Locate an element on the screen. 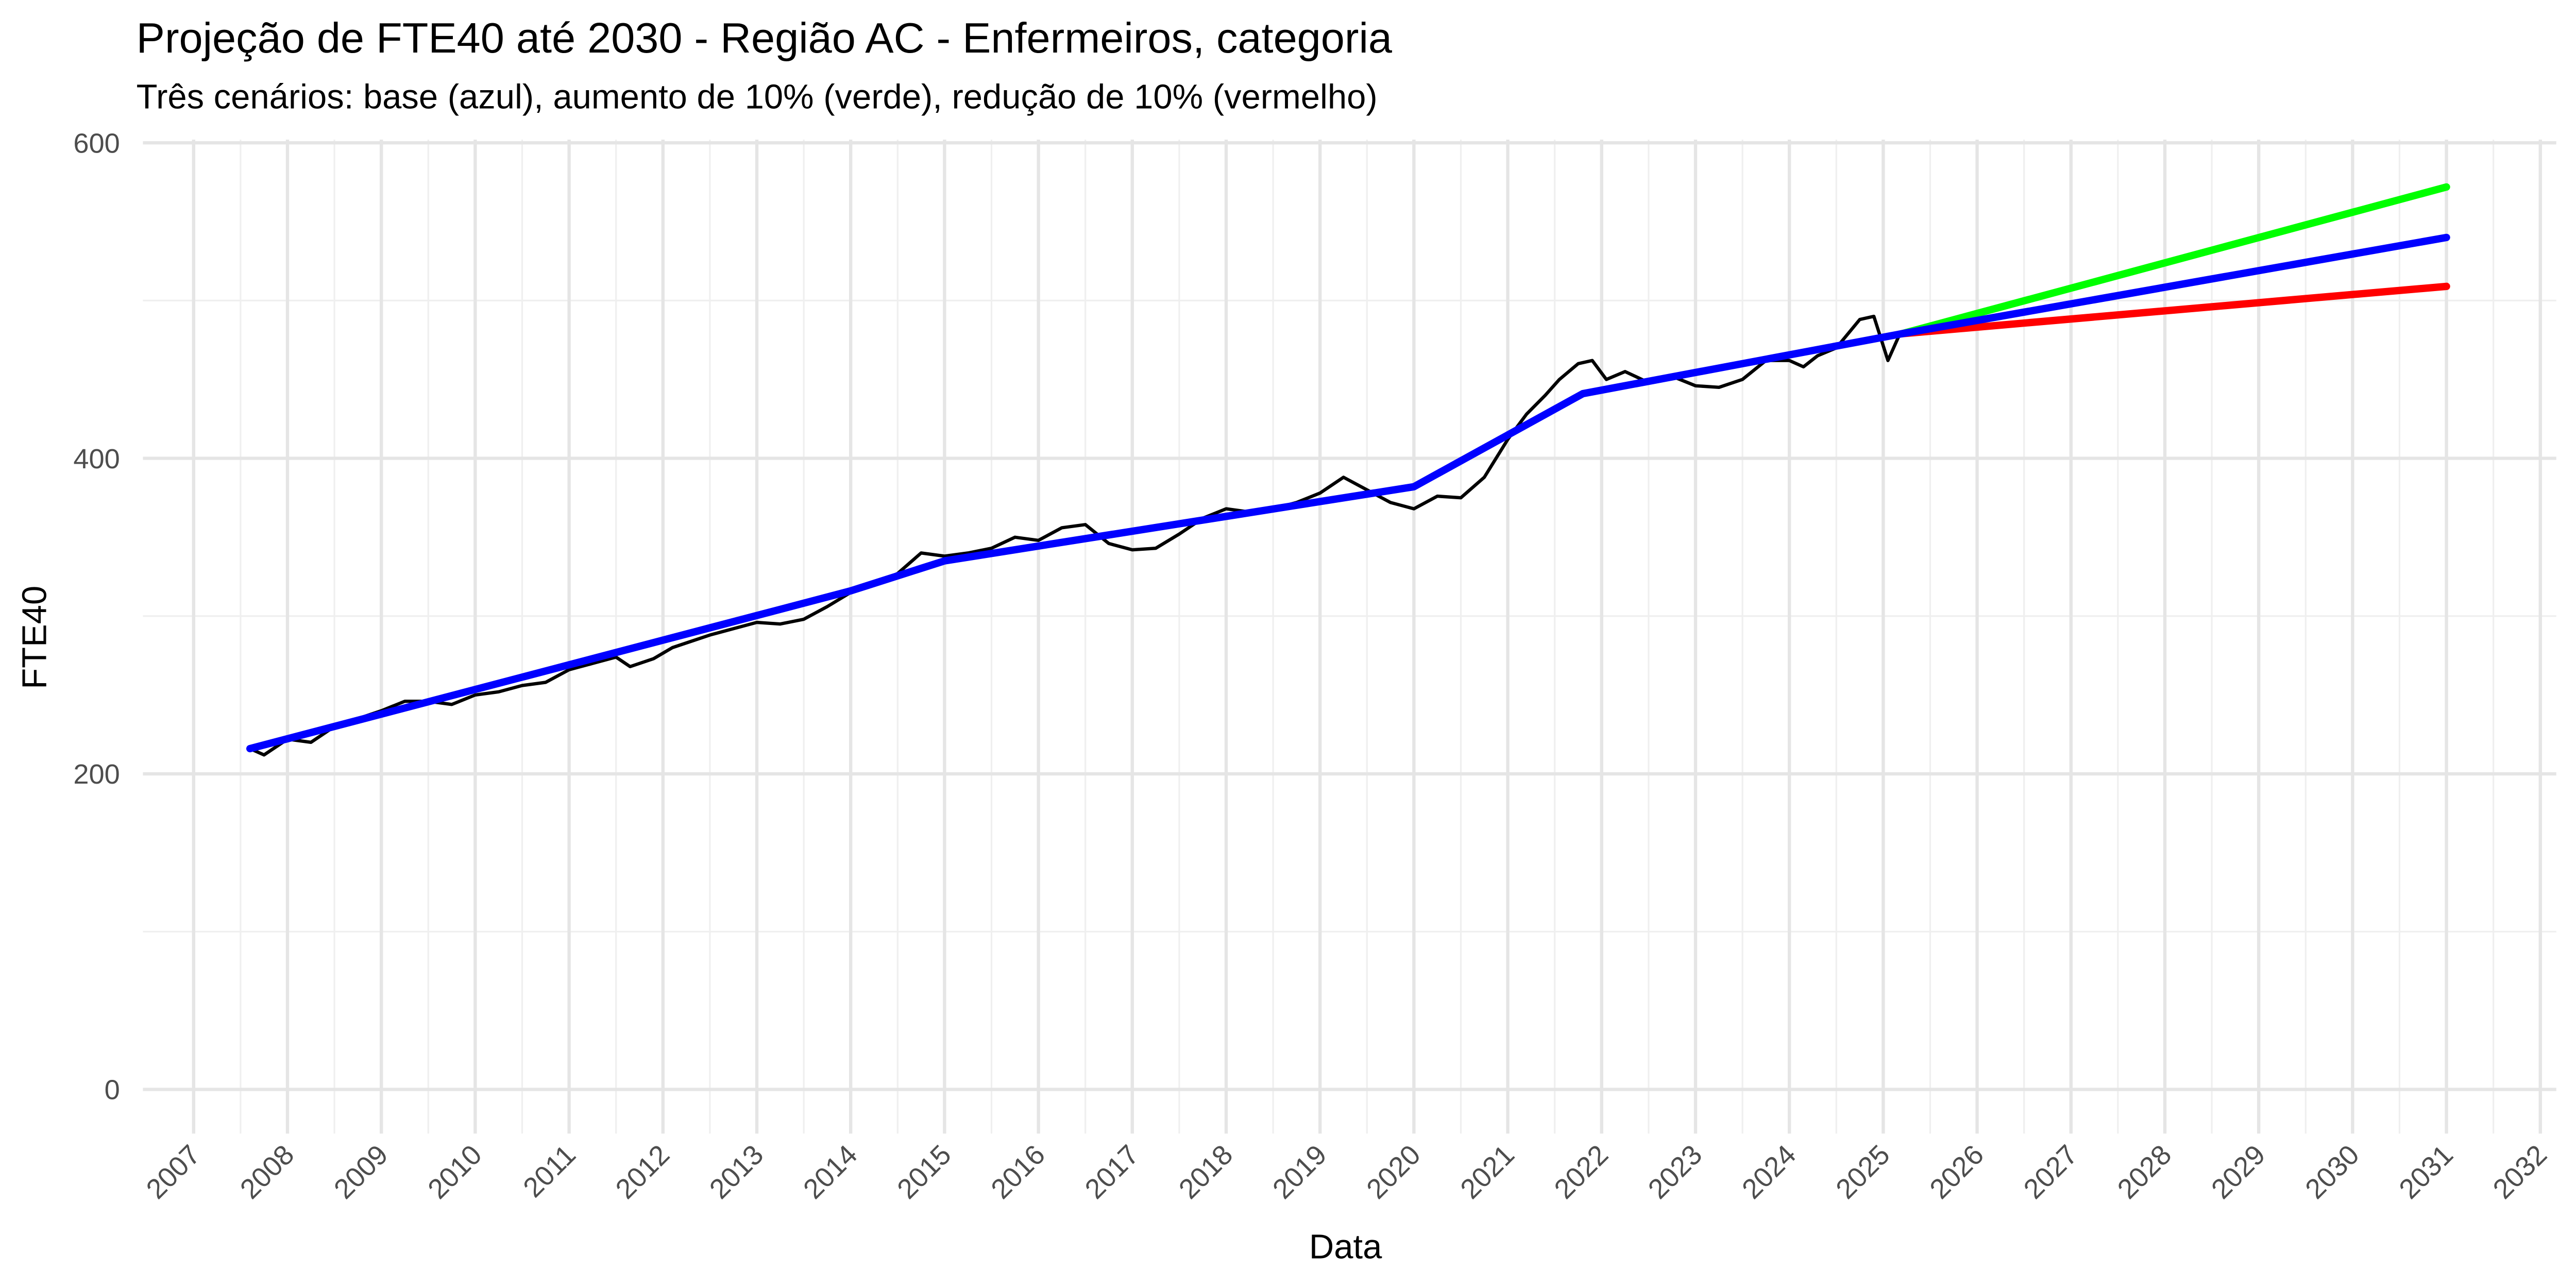 The image size is (2576, 1288). x-tick-label: 2017 is located at coordinates (1112, 1172).